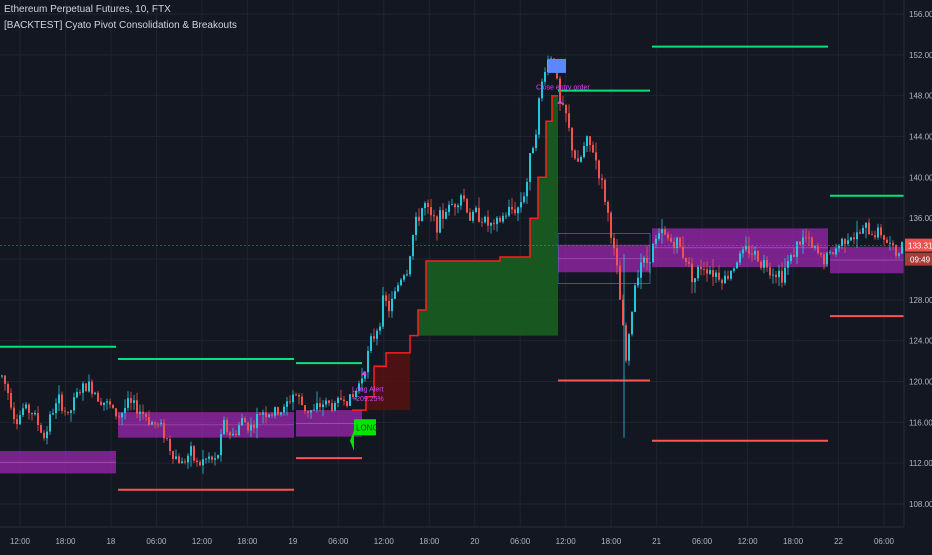  What do you see at coordinates (920, 463) in the screenshot?
I see `price-tick-label: 112.00` at bounding box center [920, 463].